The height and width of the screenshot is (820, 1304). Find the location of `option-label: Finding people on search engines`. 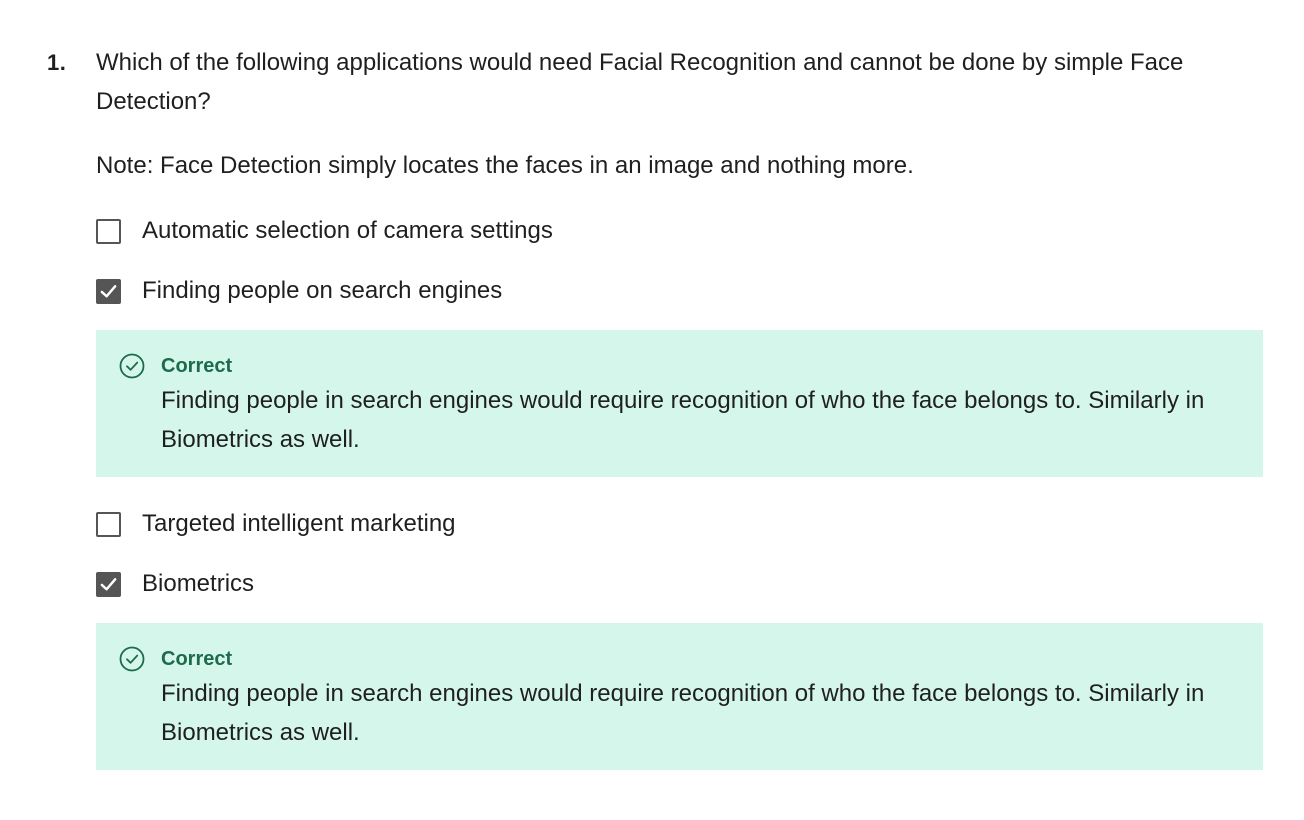

option-label: Finding people on search engines is located at coordinates (322, 290).